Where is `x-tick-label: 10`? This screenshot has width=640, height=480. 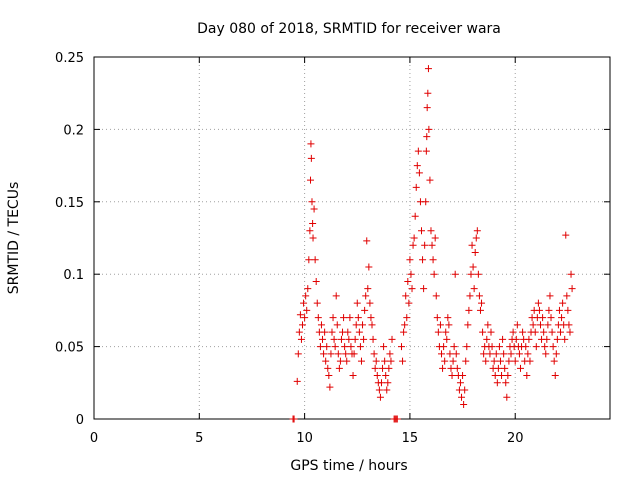
x-tick-label: 10 is located at coordinates (304, 438).